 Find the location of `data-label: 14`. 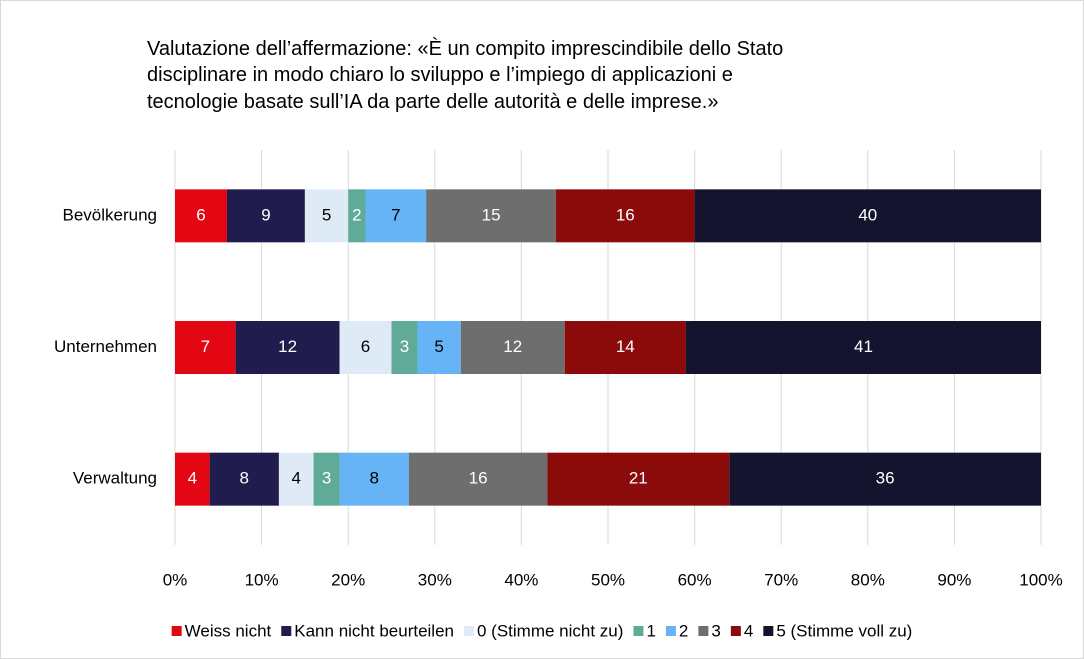

data-label: 14 is located at coordinates (625, 346).